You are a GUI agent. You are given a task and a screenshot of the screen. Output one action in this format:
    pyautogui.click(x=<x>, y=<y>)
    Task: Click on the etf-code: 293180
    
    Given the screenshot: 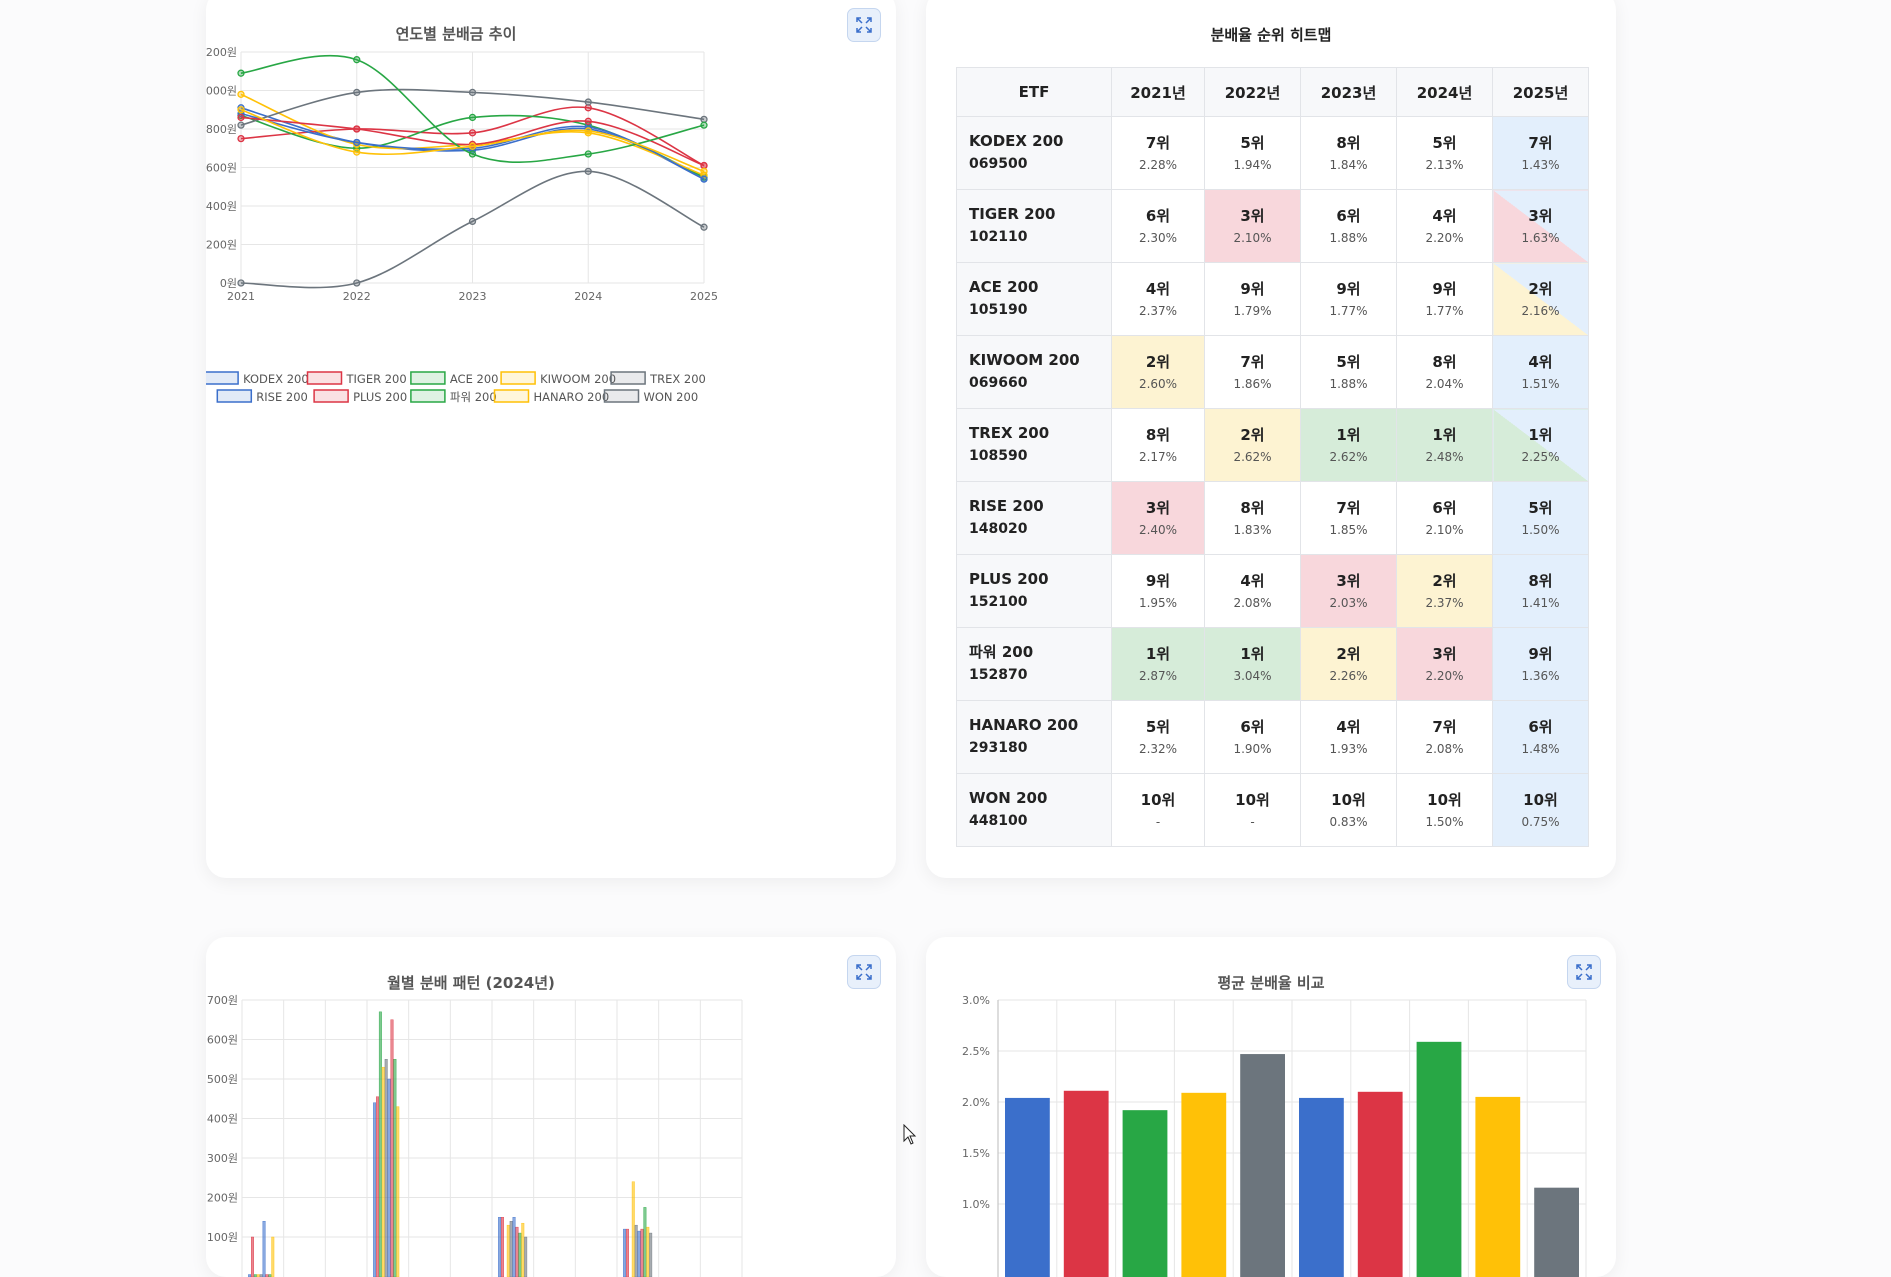 What is the action you would take?
    pyautogui.click(x=998, y=748)
    